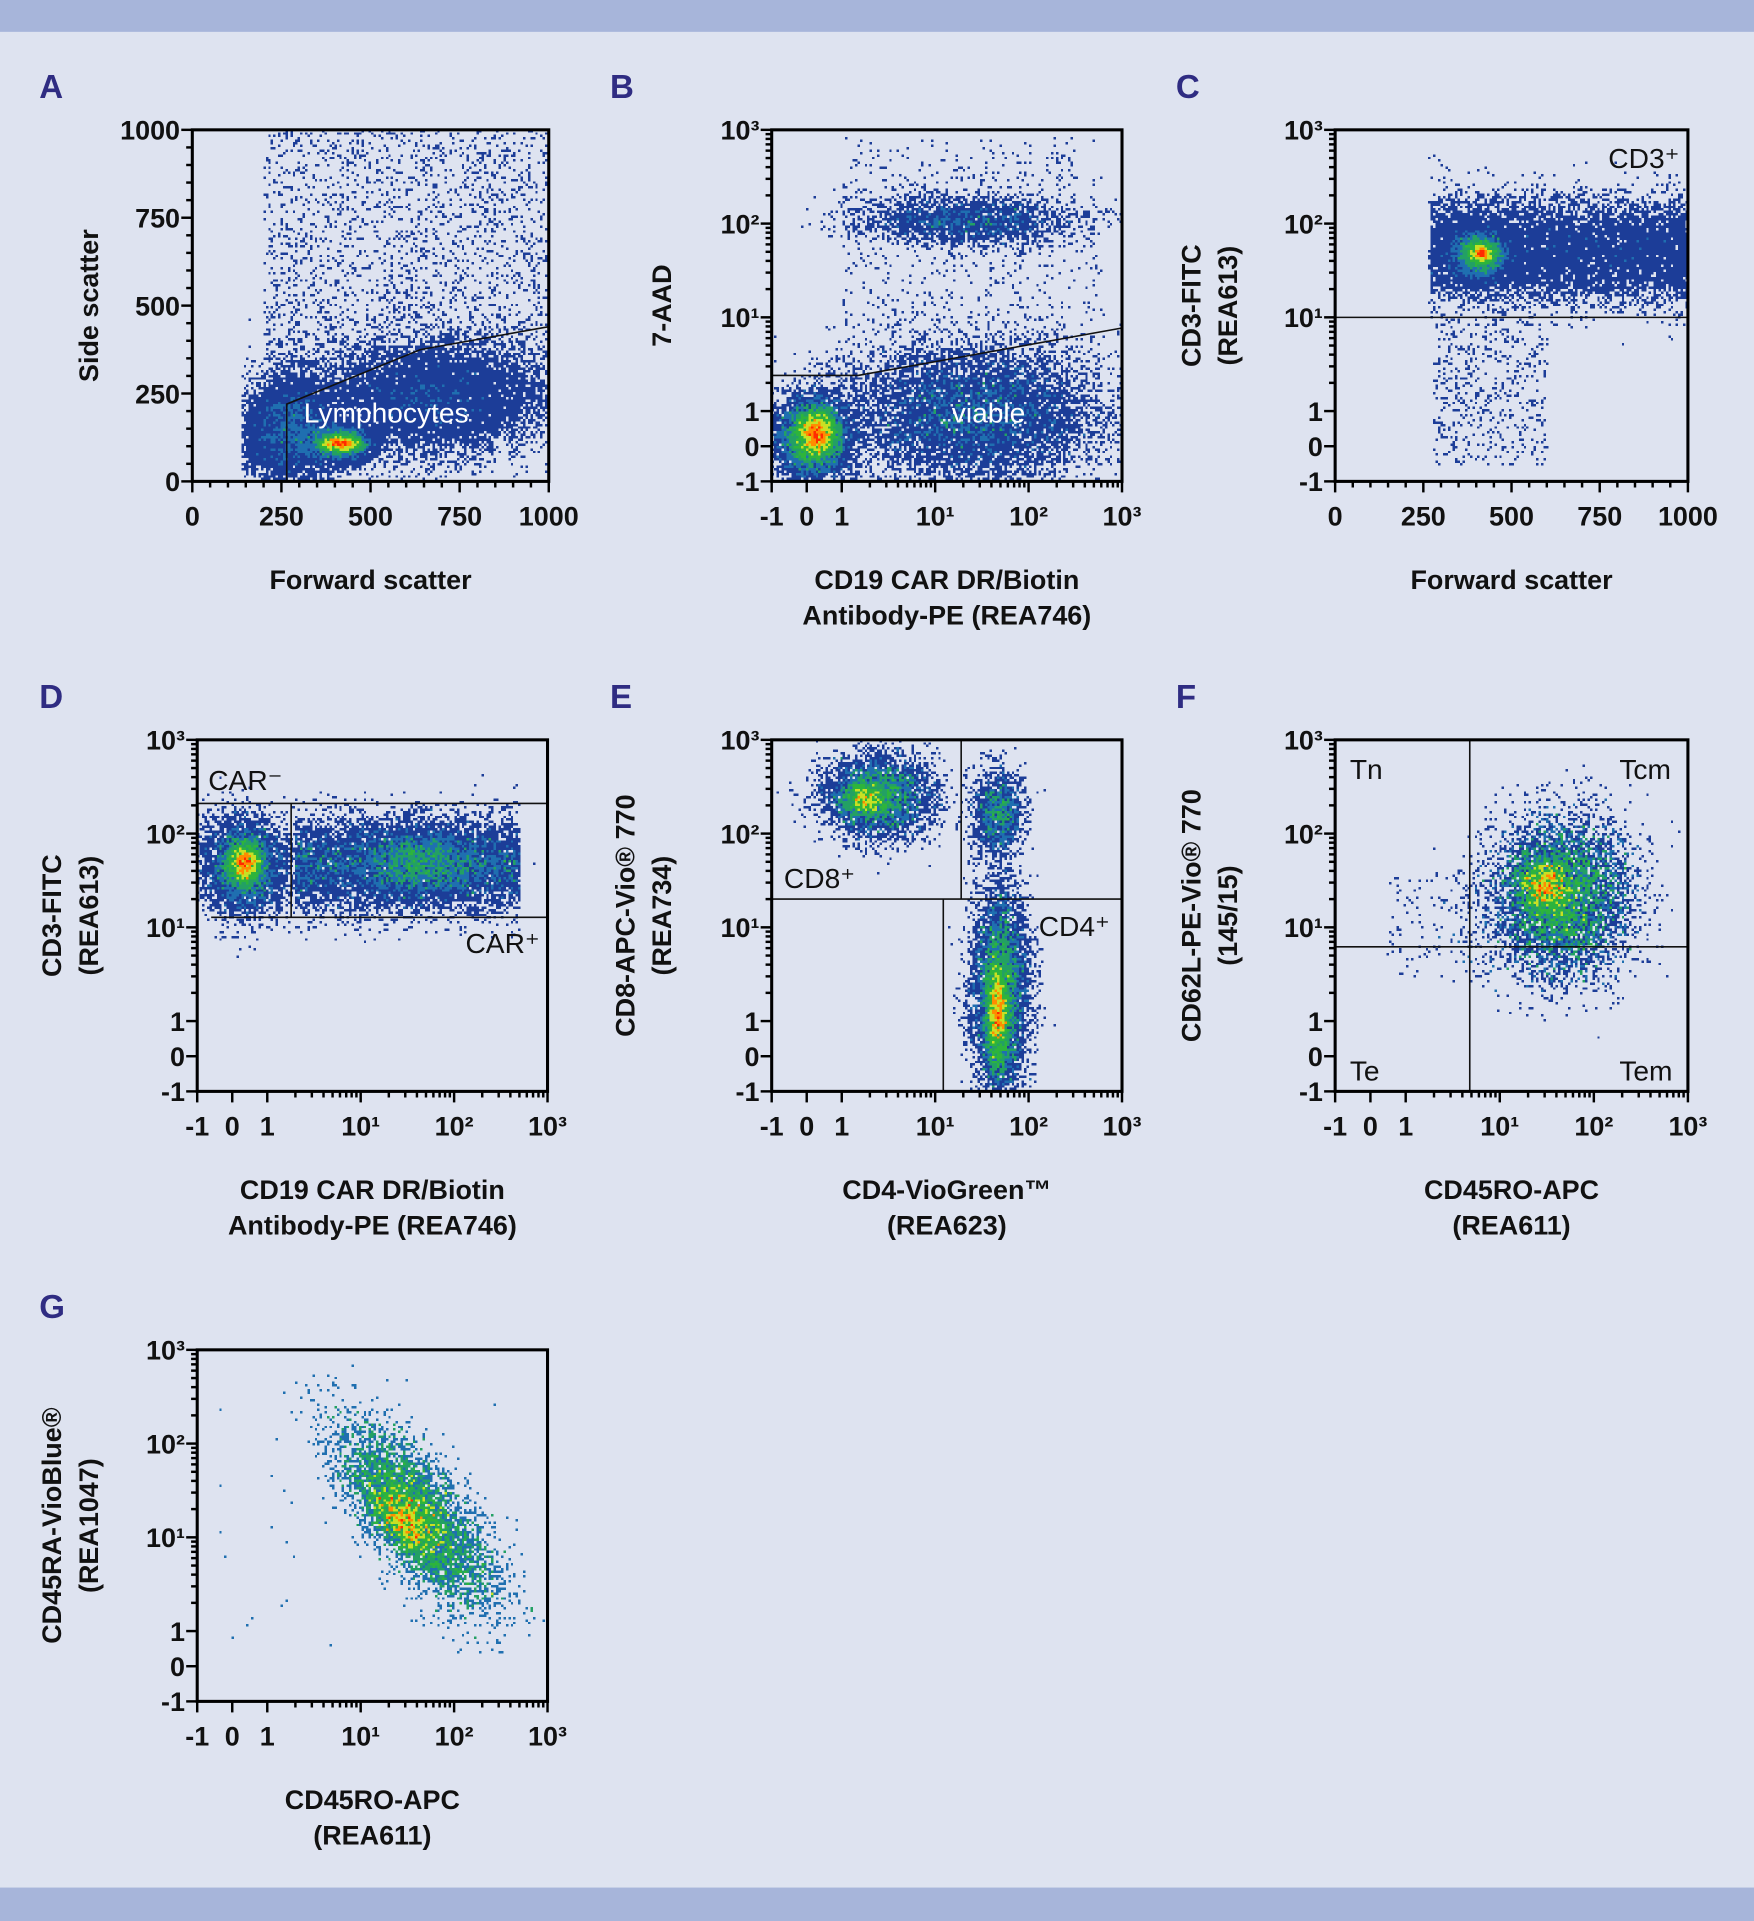  Describe the element at coordinates (372, 1190) in the screenshot. I see `x-axis-title: CD19 CAR DR/Biotin` at that location.